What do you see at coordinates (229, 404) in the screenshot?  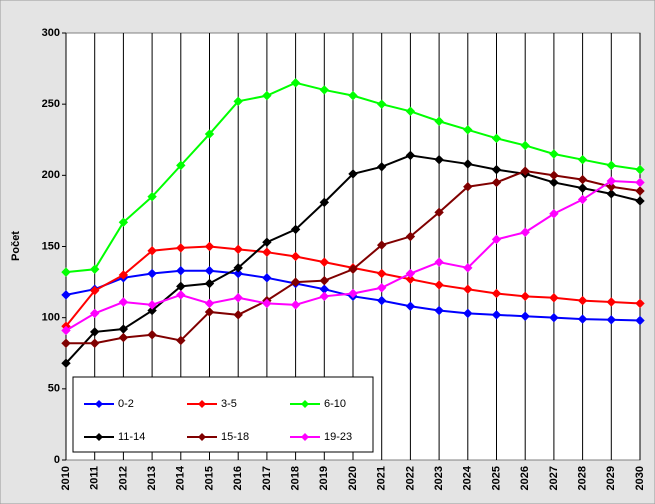 I see `legend-label: 3-5` at bounding box center [229, 404].